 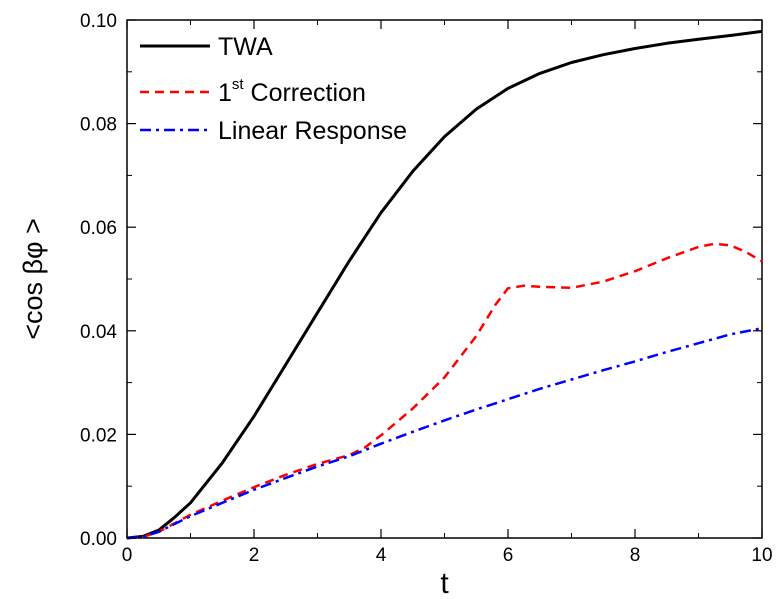 I want to click on y-tick-label: 0.04, so click(x=98, y=332).